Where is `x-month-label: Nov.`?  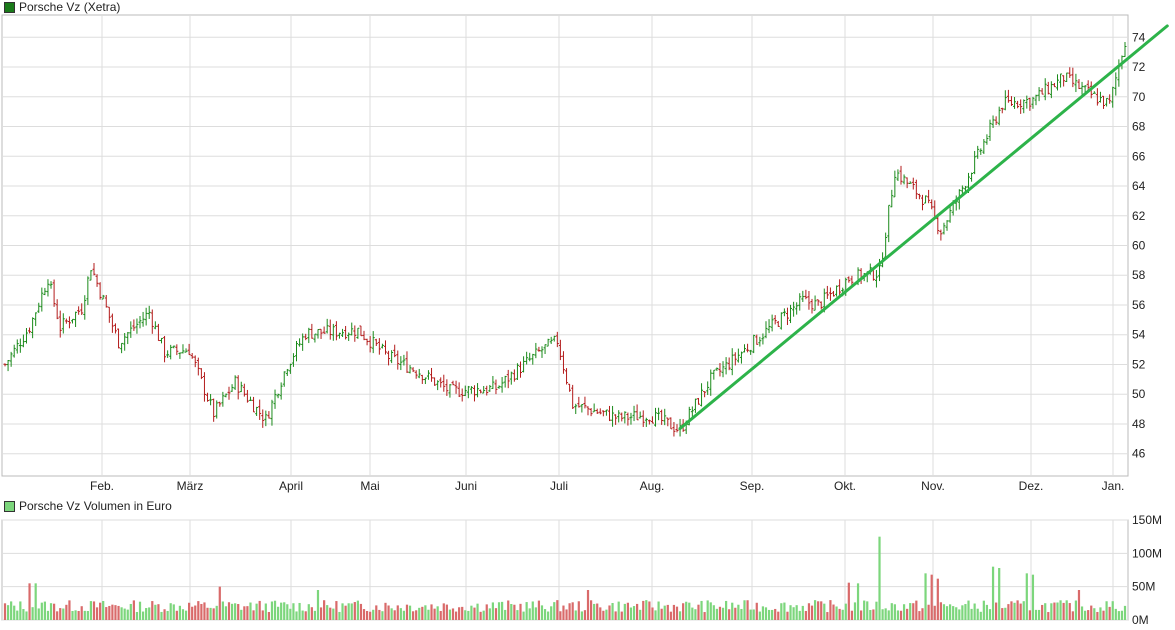
x-month-label: Nov. is located at coordinates (933, 486).